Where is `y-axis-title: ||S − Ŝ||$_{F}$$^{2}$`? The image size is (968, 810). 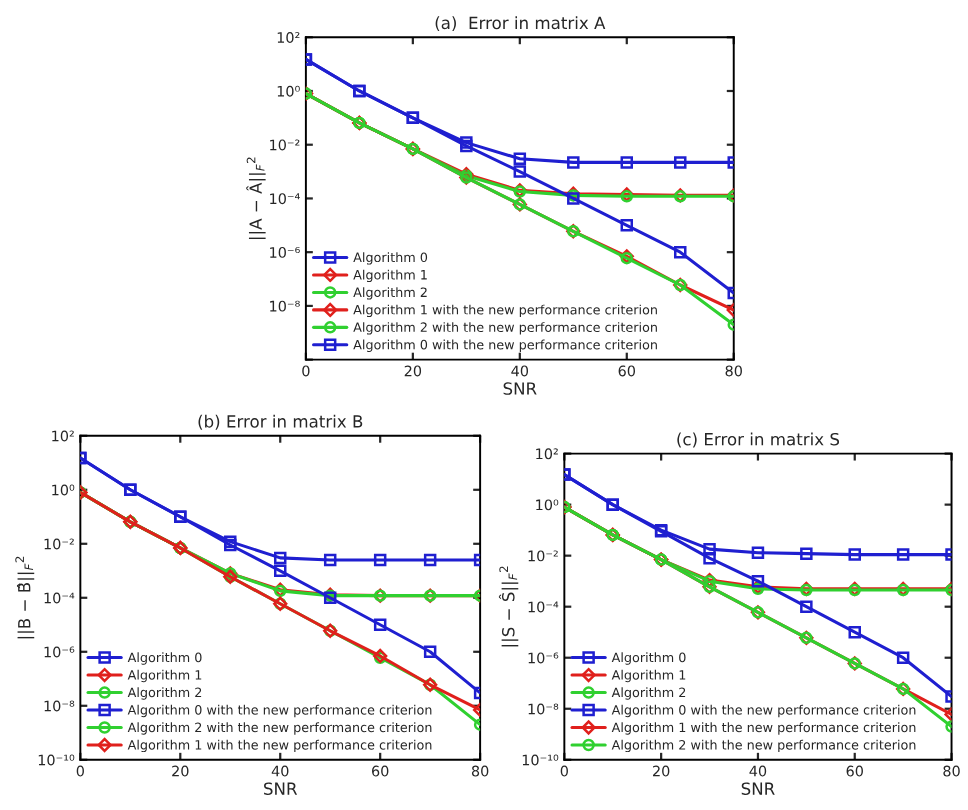
y-axis-title: ||S − Ŝ||$_{F}$$^{2}$ is located at coordinates (508, 606).